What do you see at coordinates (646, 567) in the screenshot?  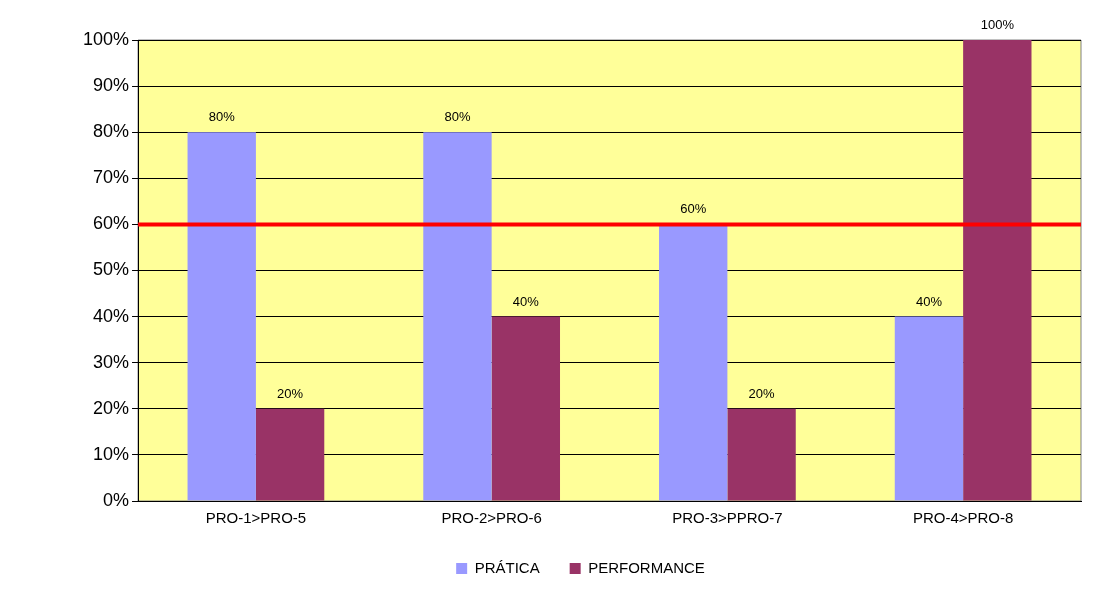 I see `legend-label: PERFORMANCE` at bounding box center [646, 567].